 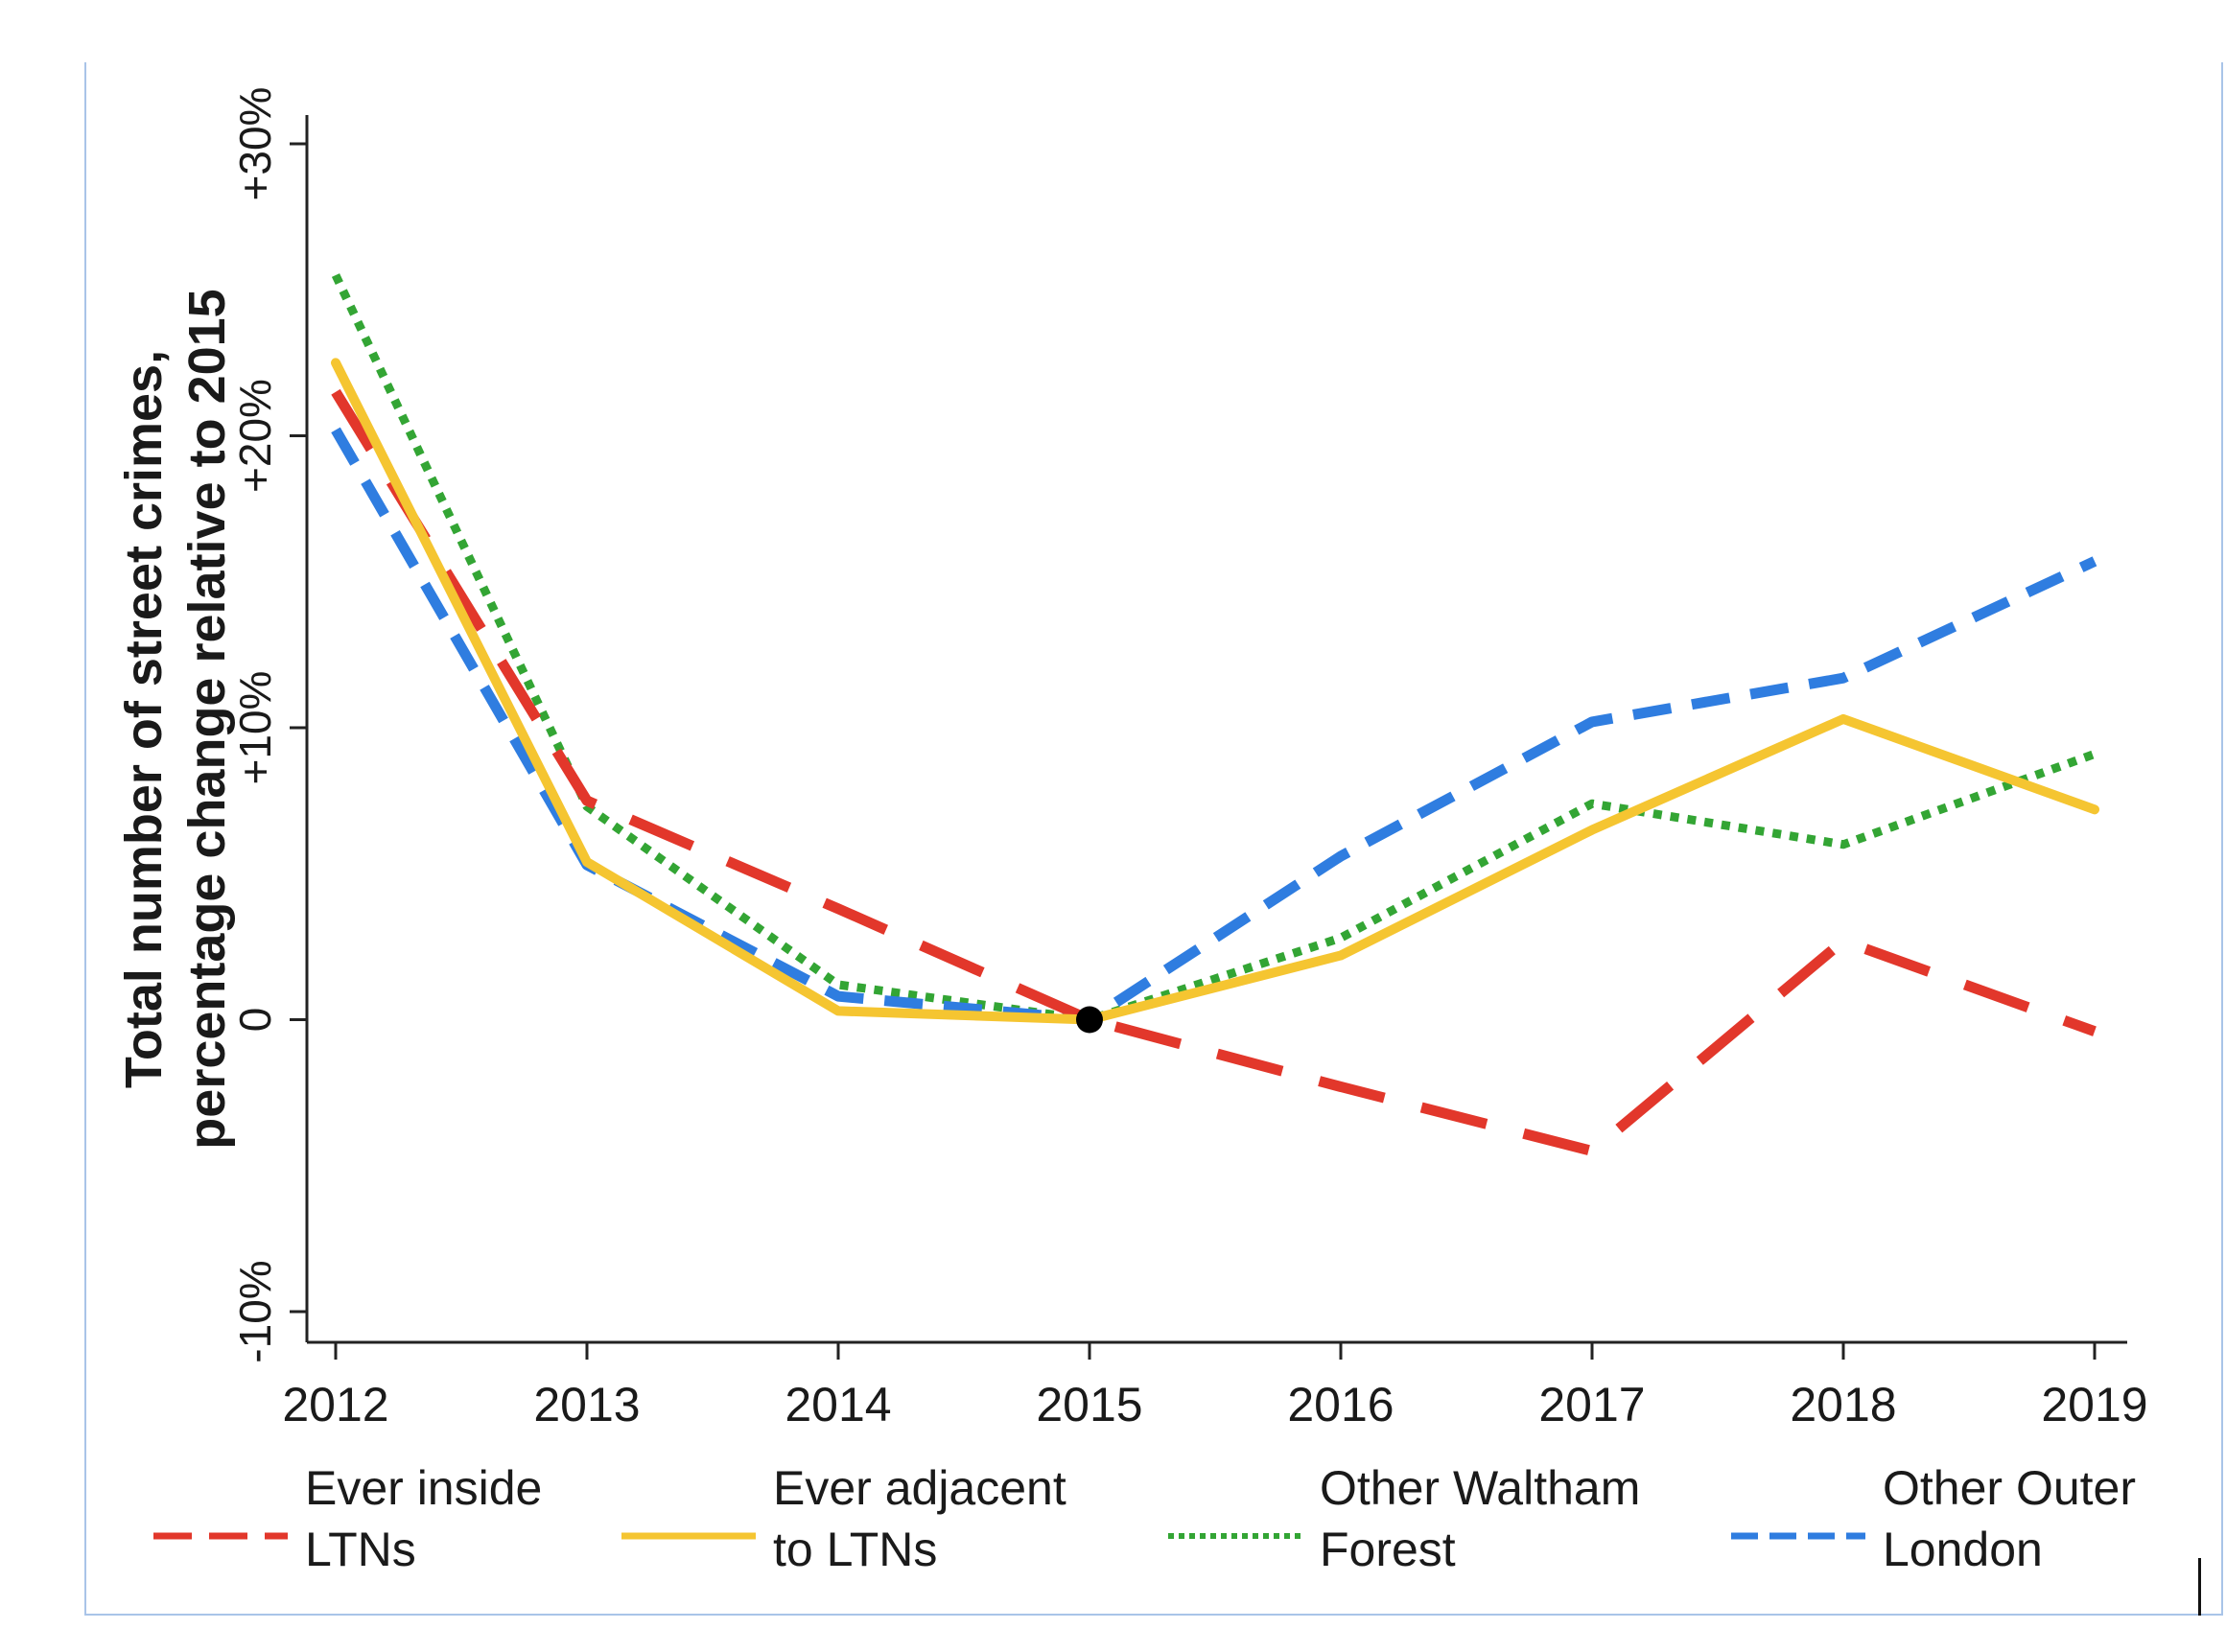 I want to click on legend-label: Ever inside LTNs, so click(x=487, y=1518).